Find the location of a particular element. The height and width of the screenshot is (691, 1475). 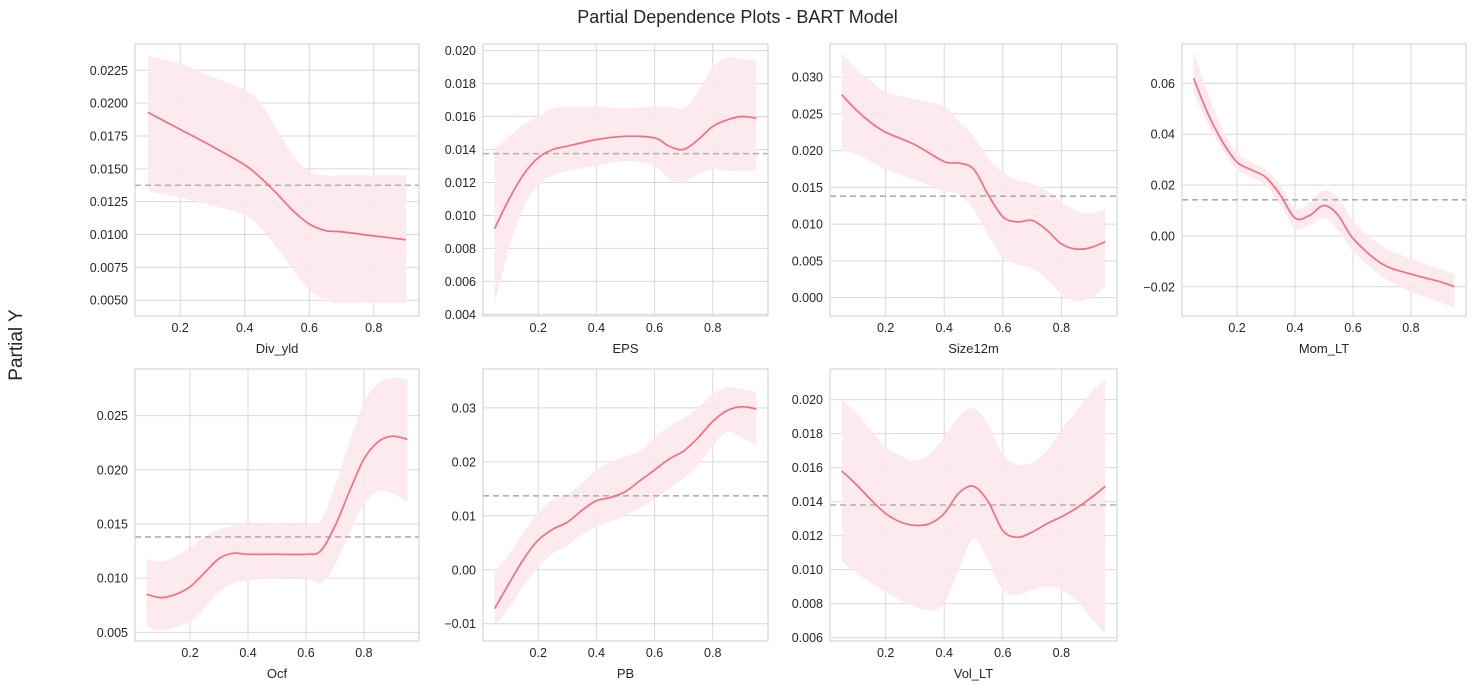

y-tick-label: 0.04 is located at coordinates (1163, 135).